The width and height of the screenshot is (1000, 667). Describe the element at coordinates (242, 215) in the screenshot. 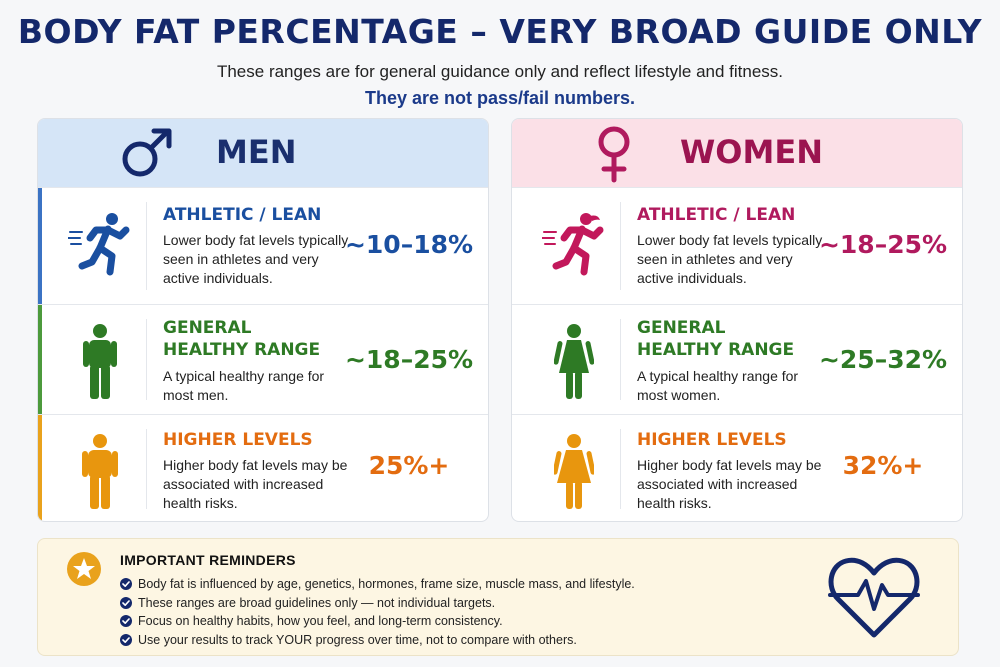

I see `men-athletic-name: ATHLETIC / LEAN` at that location.